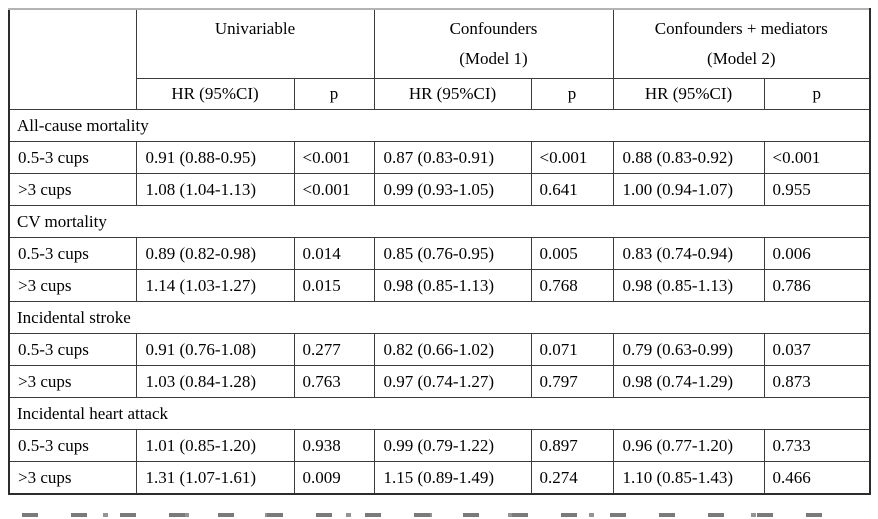 The height and width of the screenshot is (519, 878). I want to click on section-row: Incidental heart attack, so click(439, 413).